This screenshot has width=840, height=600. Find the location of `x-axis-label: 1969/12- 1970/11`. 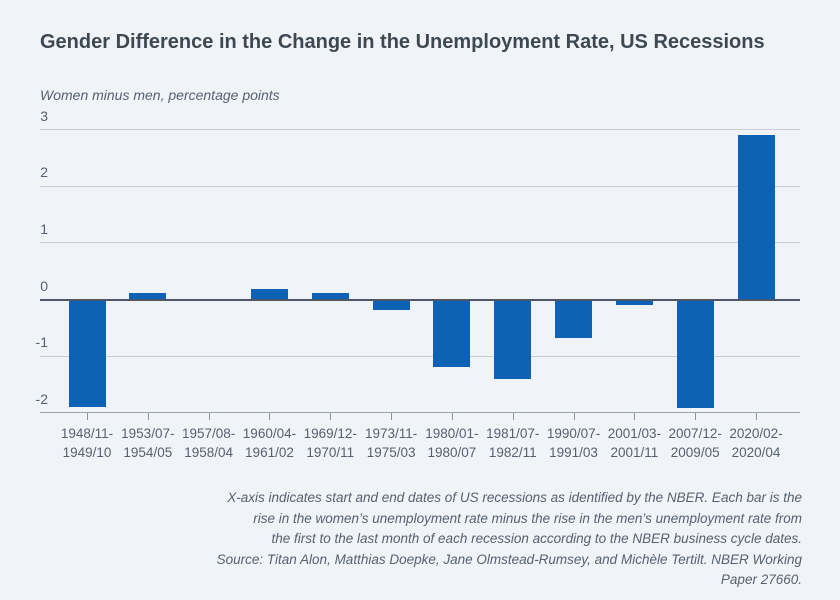

x-axis-label: 1969/12- 1970/11 is located at coordinates (330, 443).